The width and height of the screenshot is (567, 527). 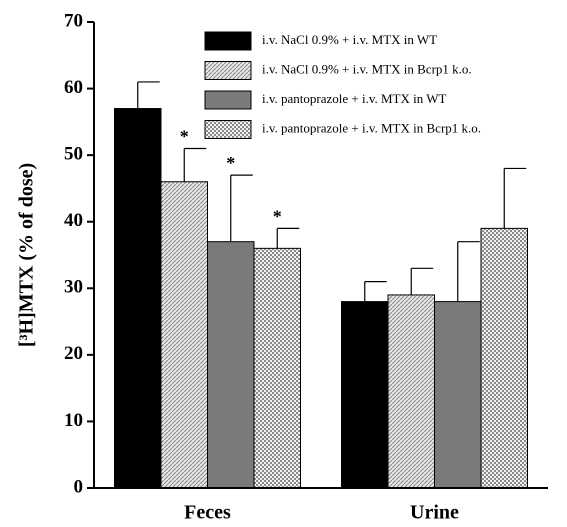 What do you see at coordinates (434, 513) in the screenshot?
I see `x-tick-label: Urine` at bounding box center [434, 513].